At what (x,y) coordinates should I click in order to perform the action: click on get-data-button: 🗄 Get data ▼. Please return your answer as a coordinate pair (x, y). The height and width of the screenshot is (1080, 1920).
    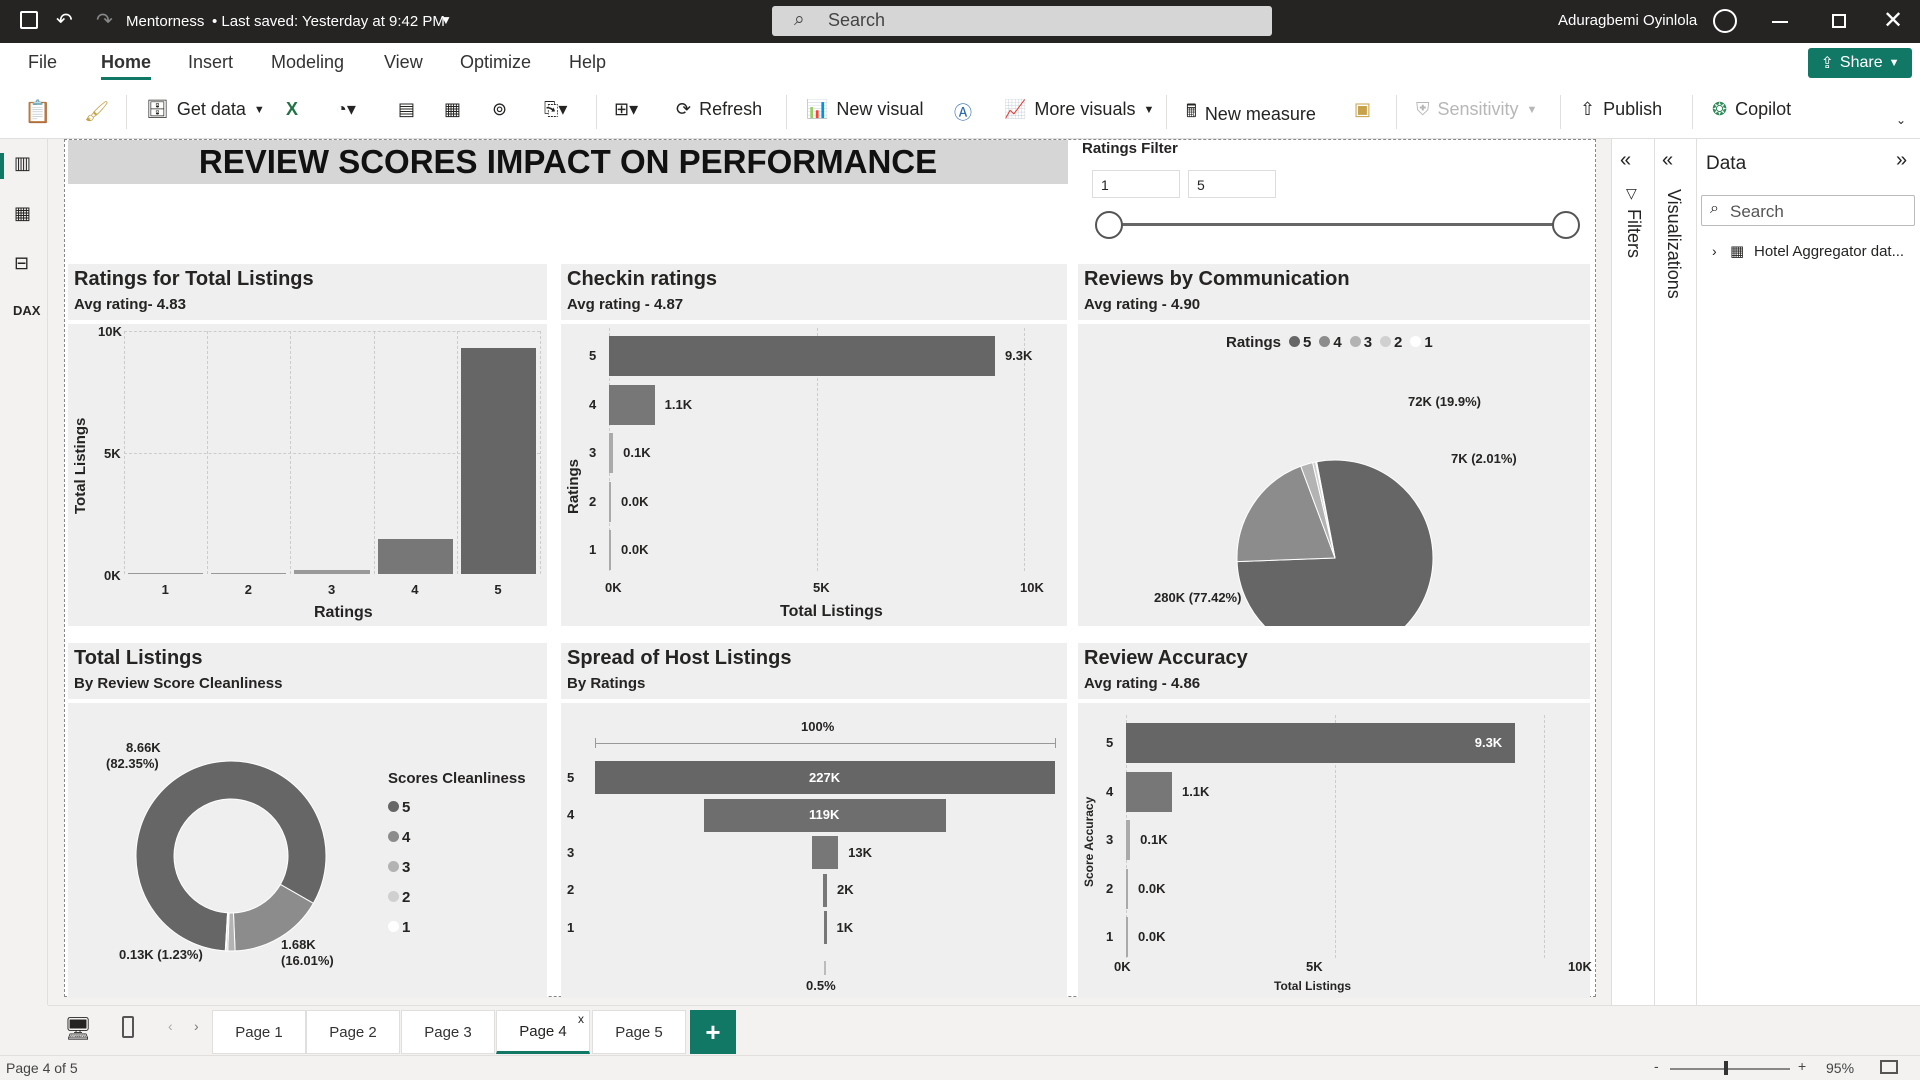
    Looking at the image, I should click on (205, 109).